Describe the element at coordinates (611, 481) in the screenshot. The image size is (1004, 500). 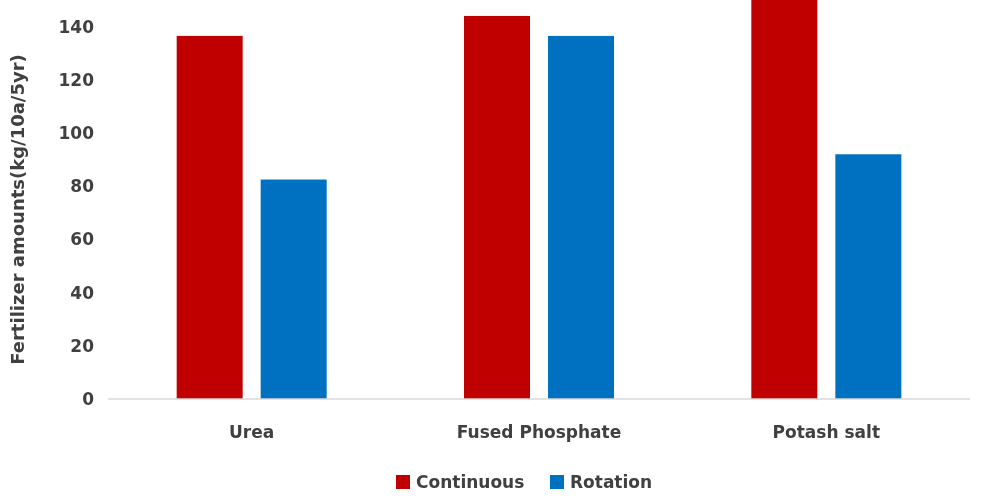
I see `legend-label: Rotation` at that location.